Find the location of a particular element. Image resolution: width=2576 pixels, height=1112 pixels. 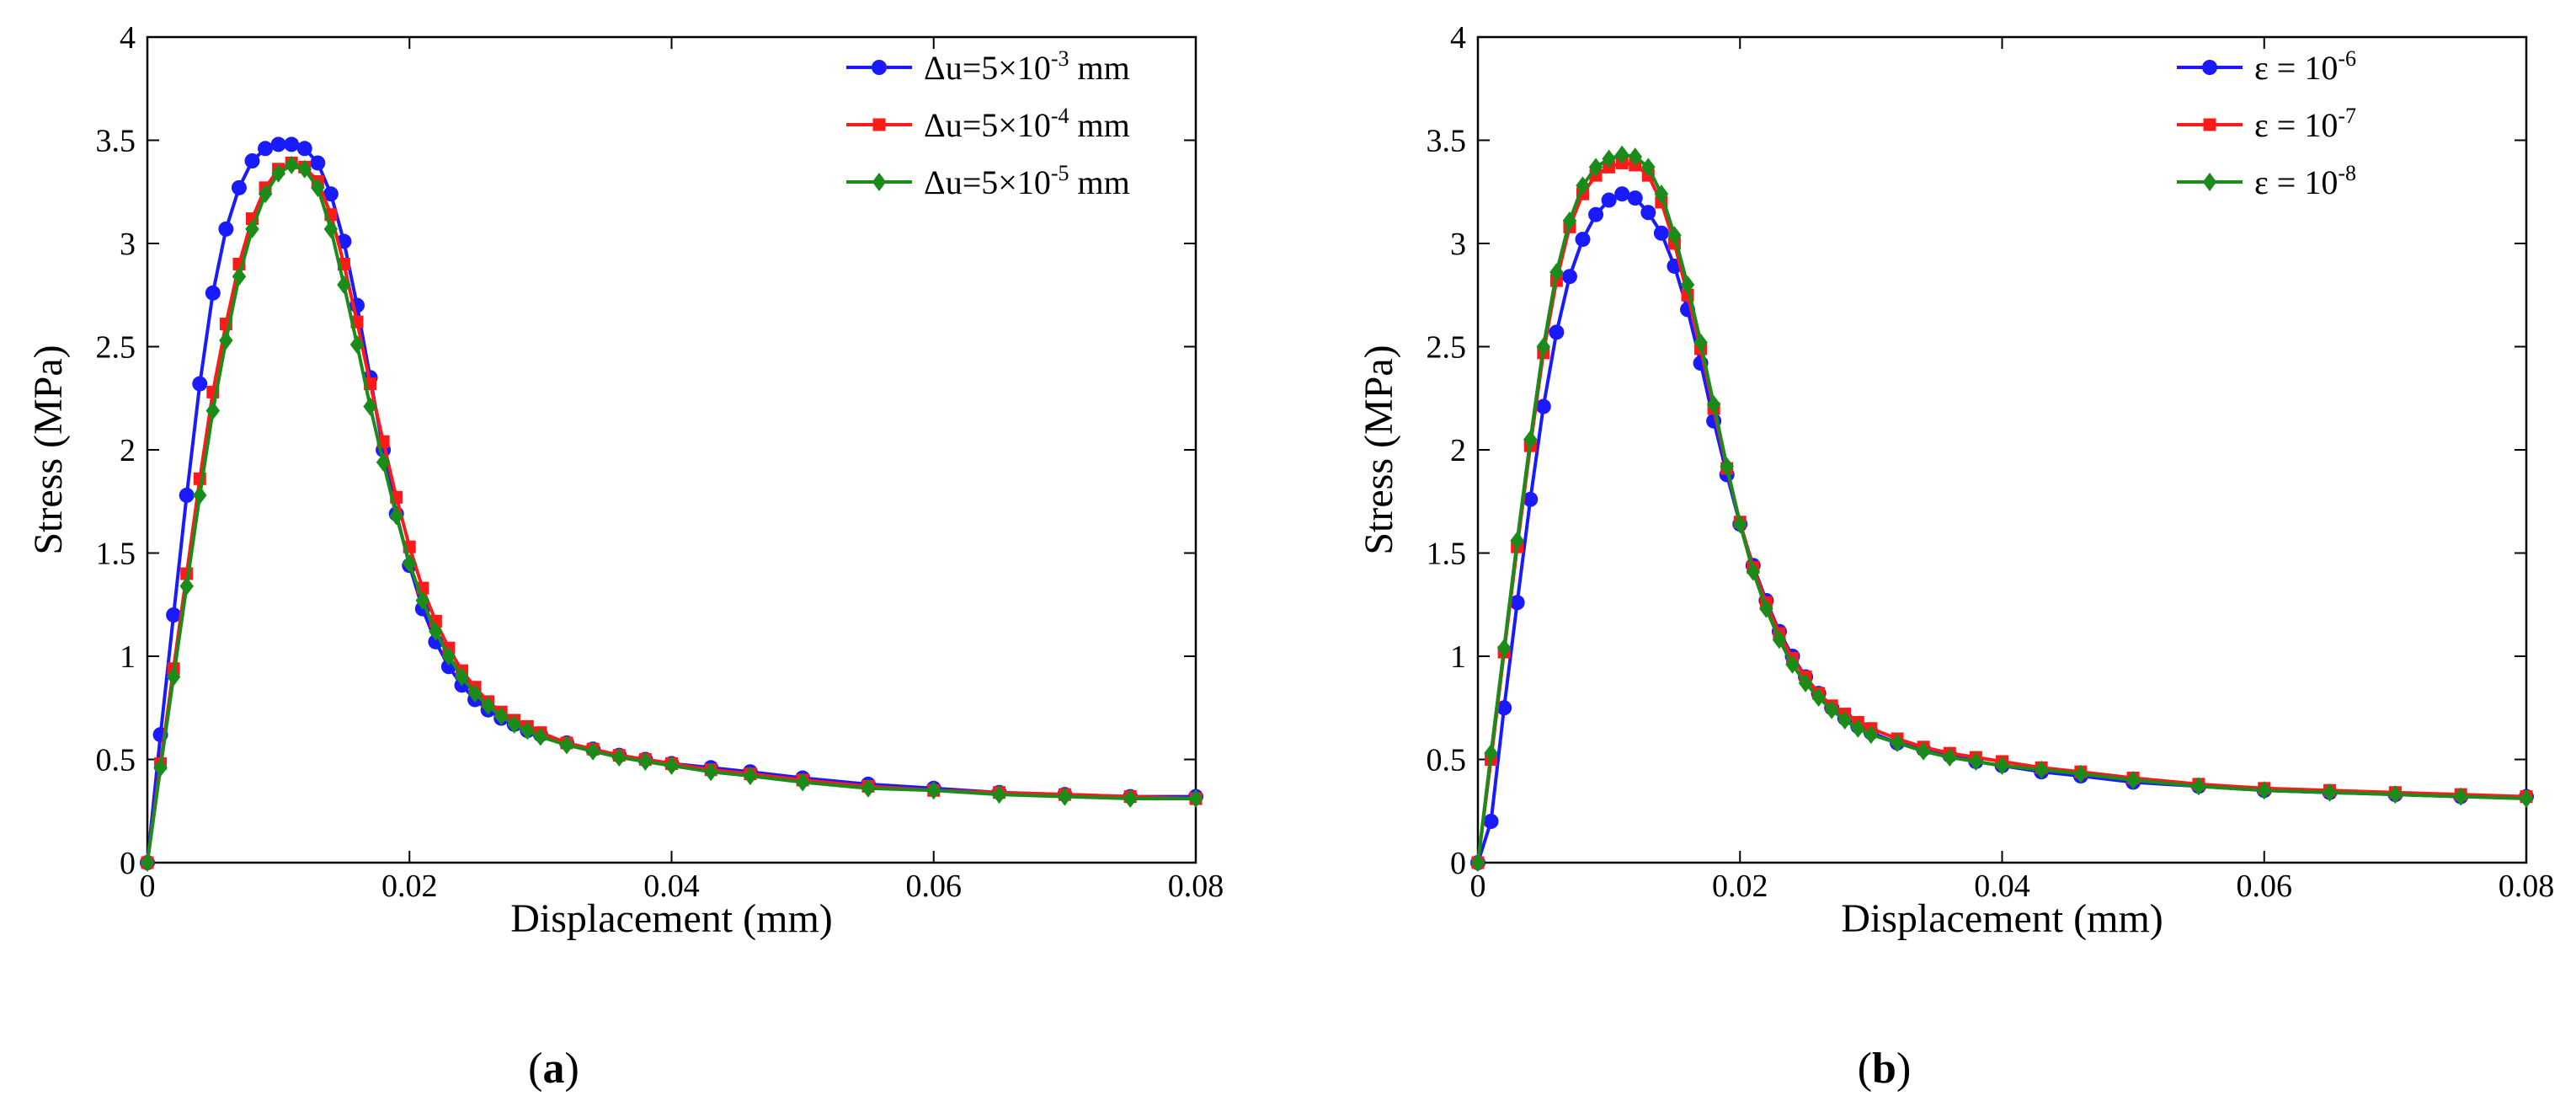

x-tick-label: 0.02 is located at coordinates (409, 886).